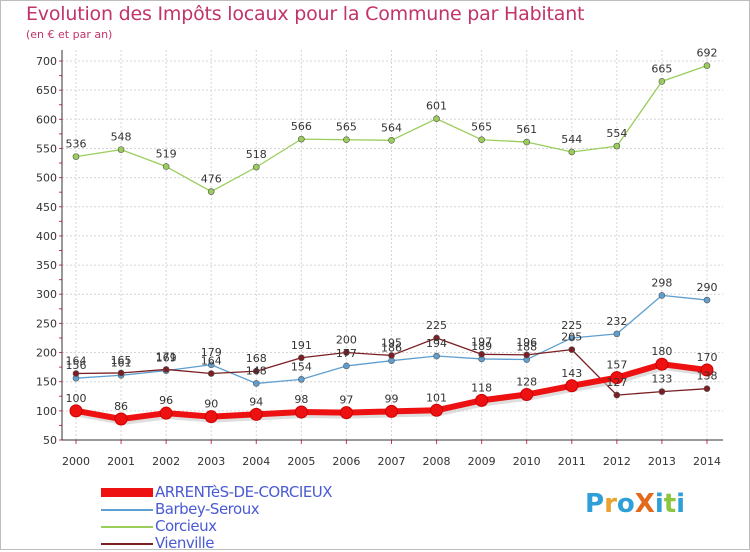 This screenshot has width=750, height=552. What do you see at coordinates (207, 509) in the screenshot?
I see `legend-label: Barbey-Seroux` at bounding box center [207, 509].